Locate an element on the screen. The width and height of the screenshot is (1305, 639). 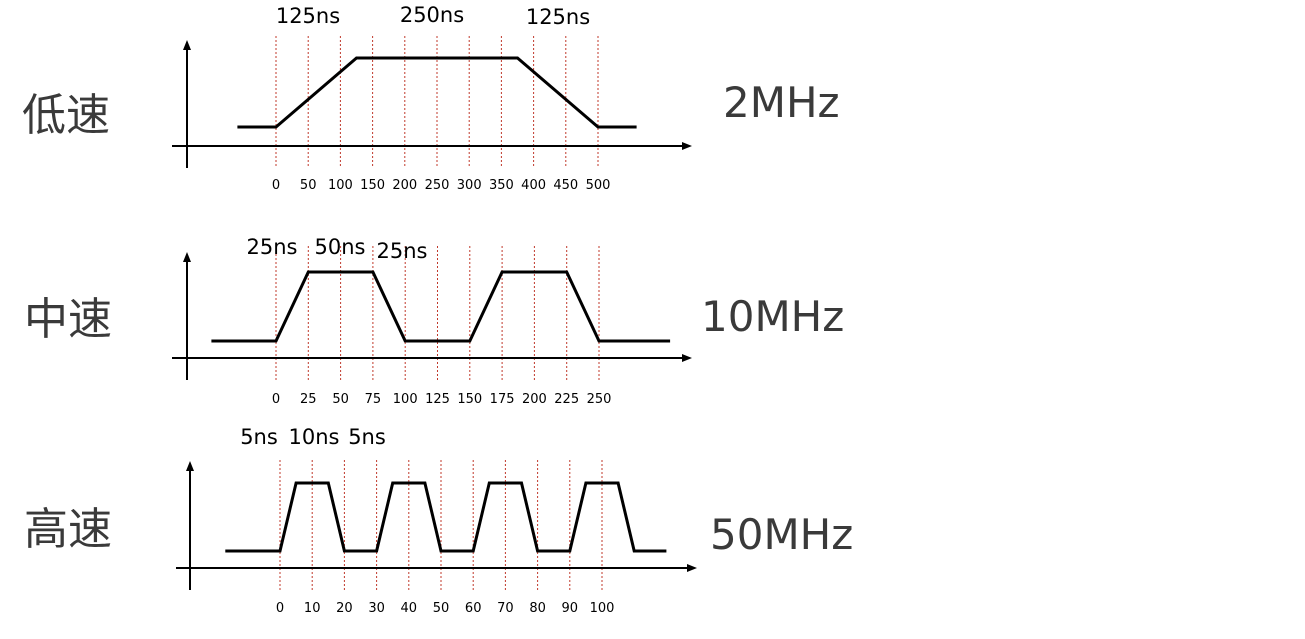
low-speed-label: 低速 is located at coordinates (66, 115).